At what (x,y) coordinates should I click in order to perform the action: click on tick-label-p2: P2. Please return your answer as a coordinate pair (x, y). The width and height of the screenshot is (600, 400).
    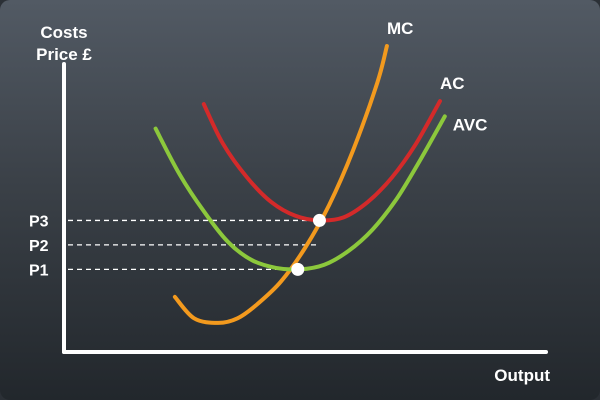
    Looking at the image, I should click on (39, 246).